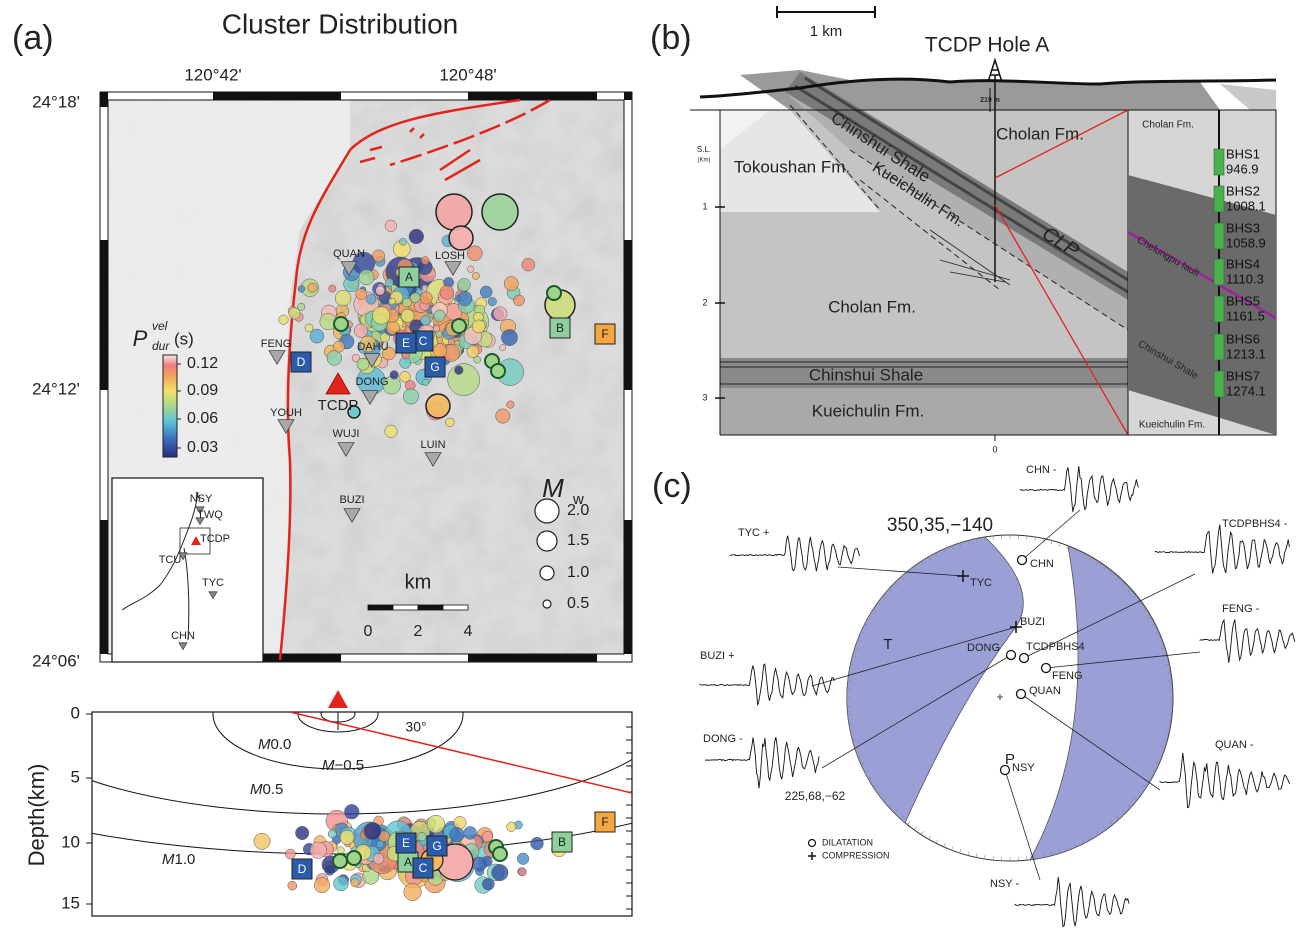 The width and height of the screenshot is (1296, 939). What do you see at coordinates (578, 572) in the screenshot?
I see `legend-label: 1.0` at bounding box center [578, 572].